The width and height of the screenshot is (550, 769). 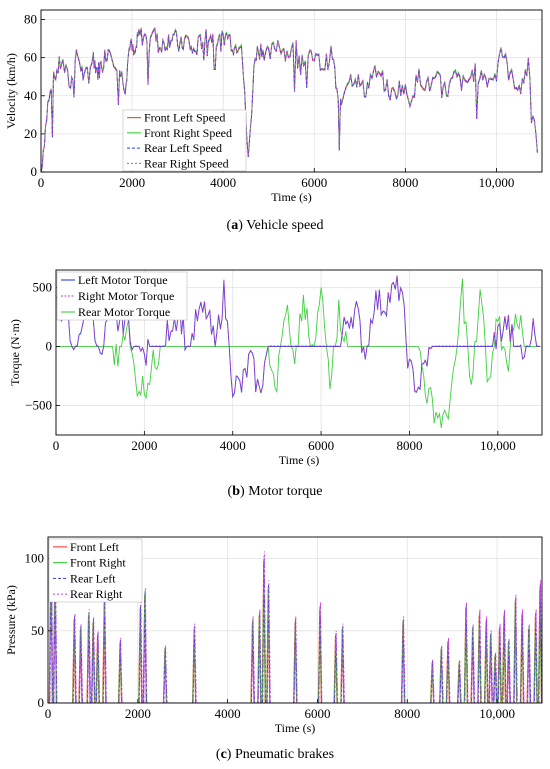 I want to click on legend-entry: Rear Left, so click(x=93, y=578).